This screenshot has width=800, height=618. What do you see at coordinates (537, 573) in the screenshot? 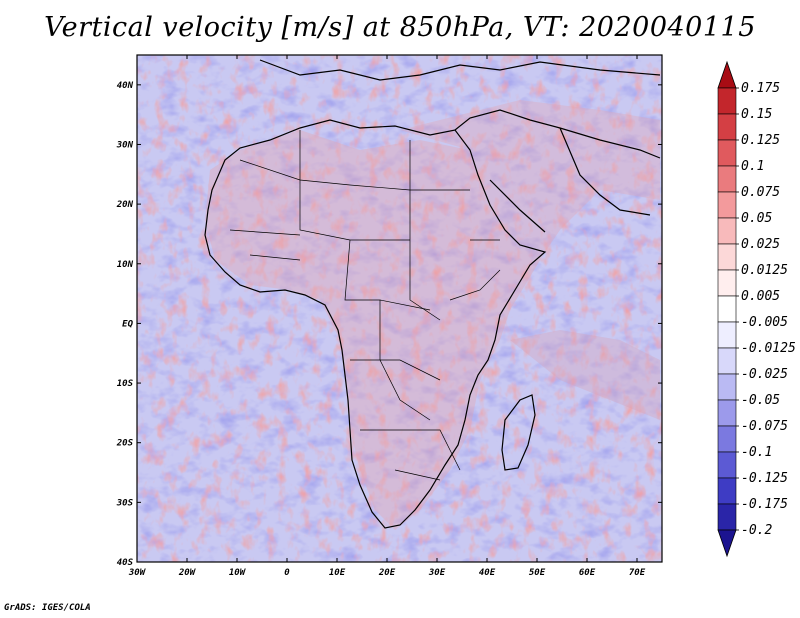
I see `lon-tick-label: 50E` at bounding box center [537, 573].